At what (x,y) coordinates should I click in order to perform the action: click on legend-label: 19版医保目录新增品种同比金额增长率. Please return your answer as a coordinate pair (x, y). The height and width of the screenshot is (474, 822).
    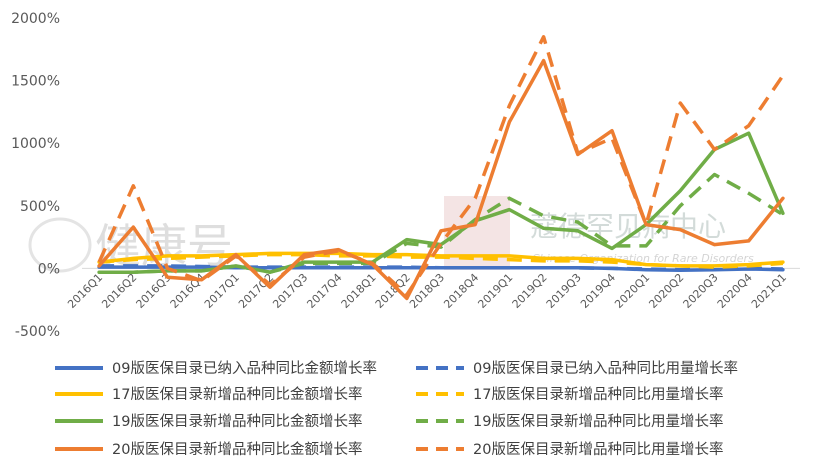
    Looking at the image, I should click on (237, 421).